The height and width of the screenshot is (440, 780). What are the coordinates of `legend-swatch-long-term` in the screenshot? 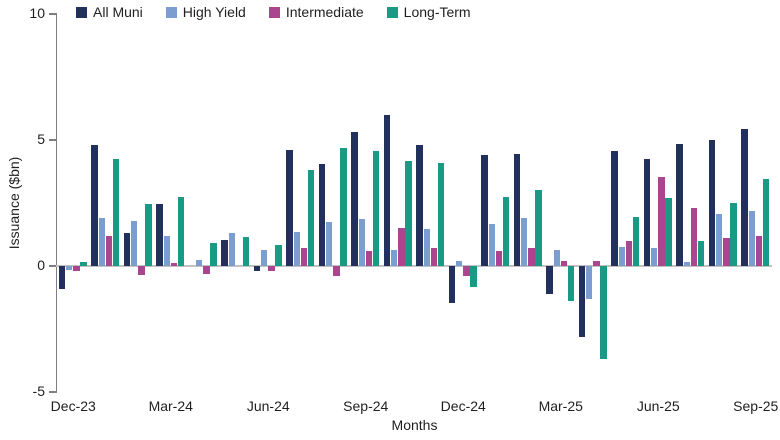 It's located at (392, 12).